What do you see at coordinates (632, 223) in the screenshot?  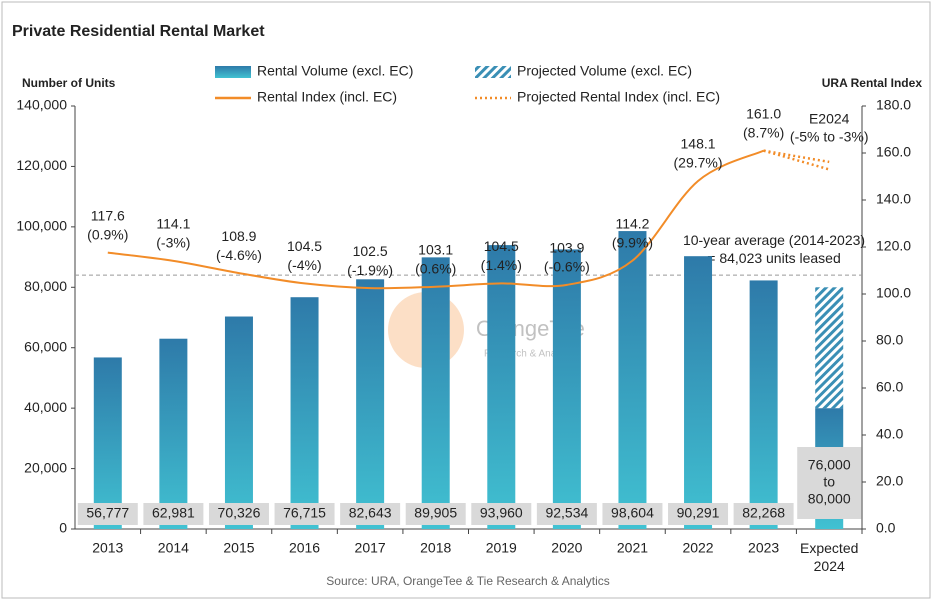 I see `index-label: 114.2` at bounding box center [632, 223].